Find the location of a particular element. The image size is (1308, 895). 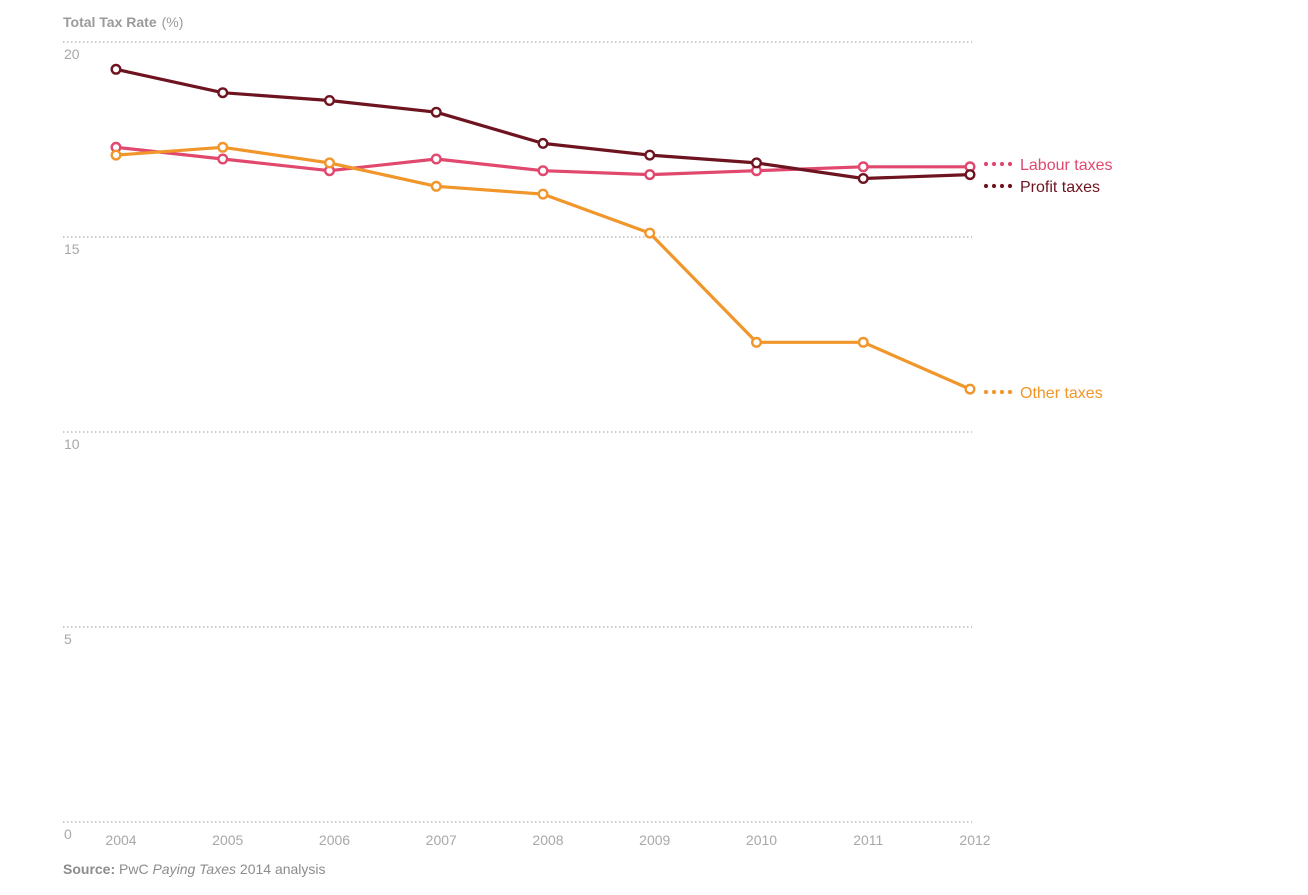

other-taxes-point-2006 is located at coordinates (330, 163).